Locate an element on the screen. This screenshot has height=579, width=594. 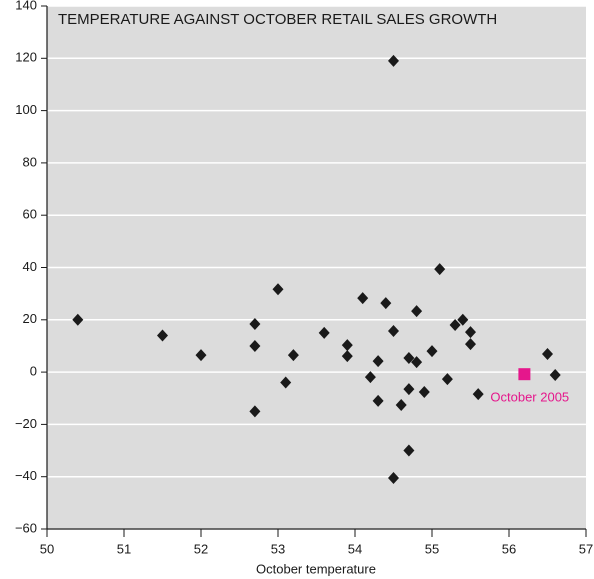
y-tick-label: 0 is located at coordinates (33, 371).